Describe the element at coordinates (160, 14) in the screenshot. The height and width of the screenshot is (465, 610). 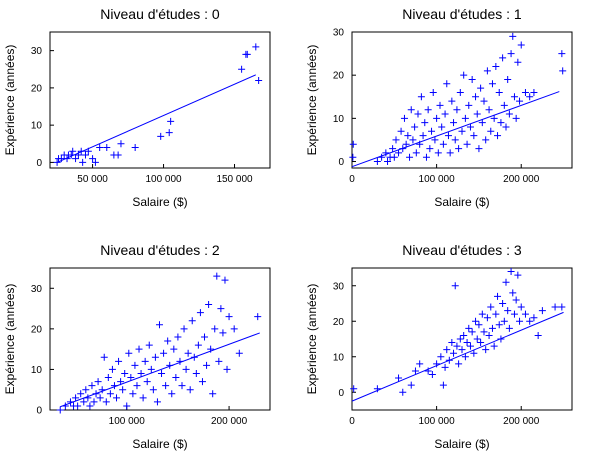
I see `panel-title: Niveau d'études : 0` at that location.